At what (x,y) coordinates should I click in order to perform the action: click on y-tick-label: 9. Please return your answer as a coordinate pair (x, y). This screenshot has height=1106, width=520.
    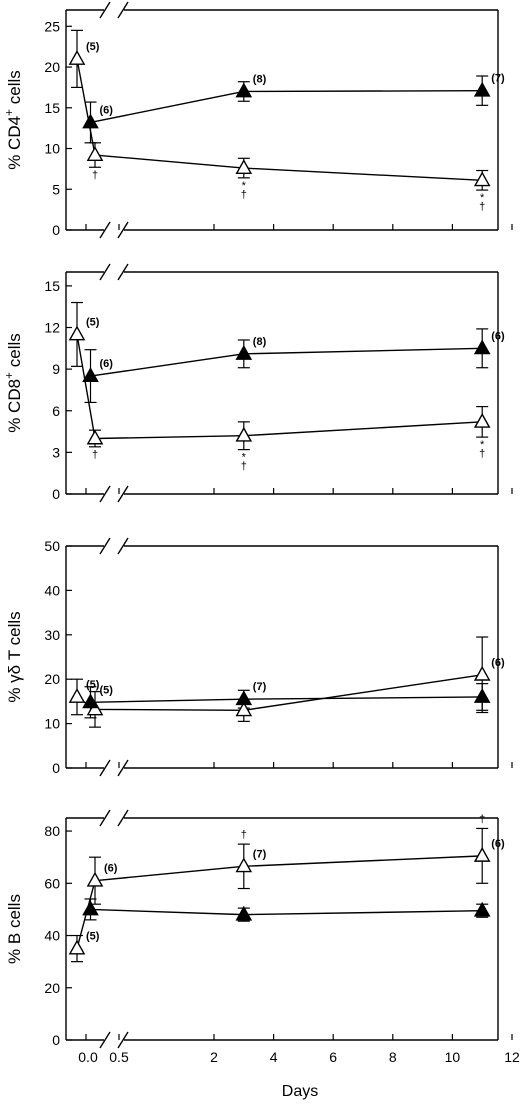
    Looking at the image, I should click on (56, 369).